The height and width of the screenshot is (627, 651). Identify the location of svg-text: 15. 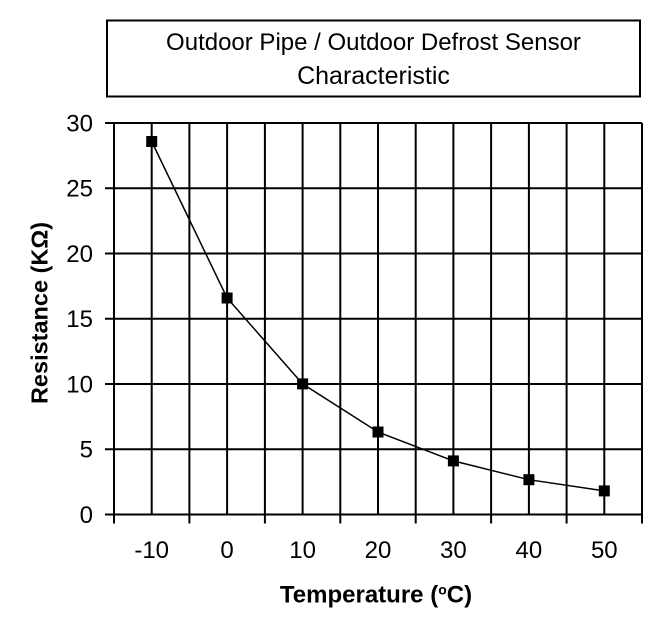
(79, 319).